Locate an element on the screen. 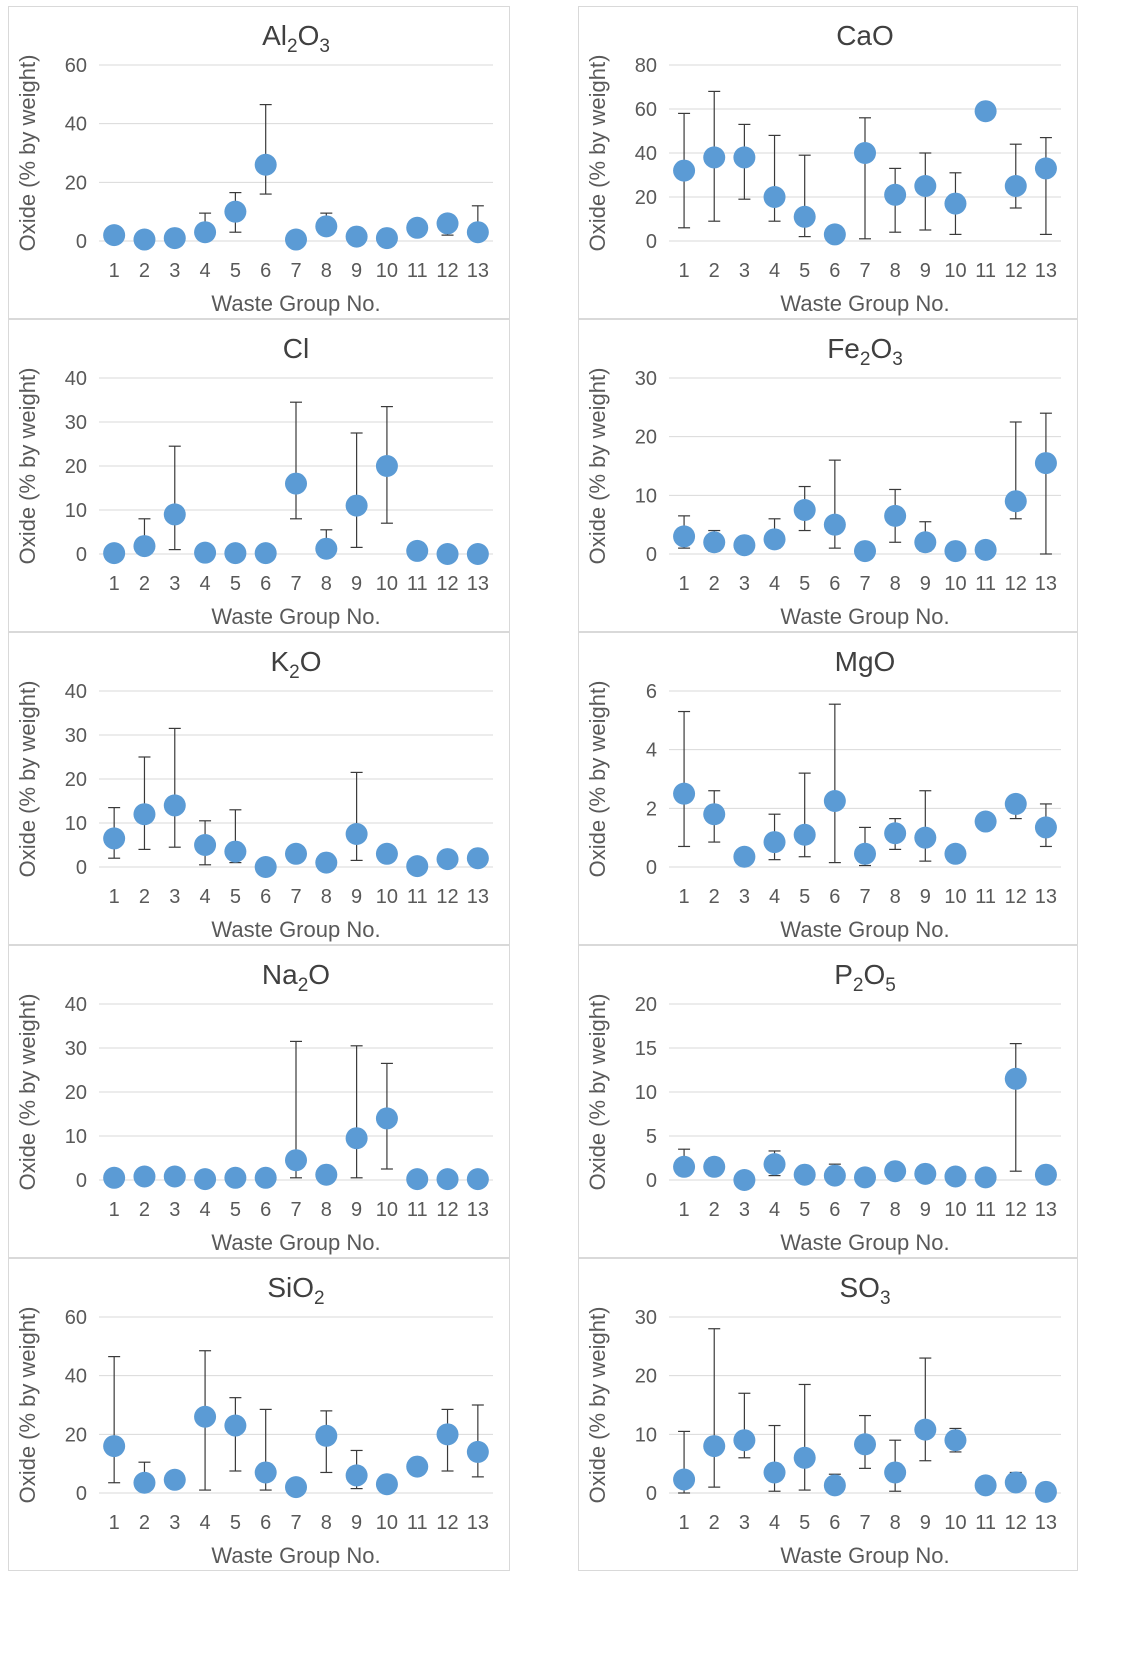 This screenshot has width=1144, height=1666. chart-title-text: SO is located at coordinates (859, 1287).